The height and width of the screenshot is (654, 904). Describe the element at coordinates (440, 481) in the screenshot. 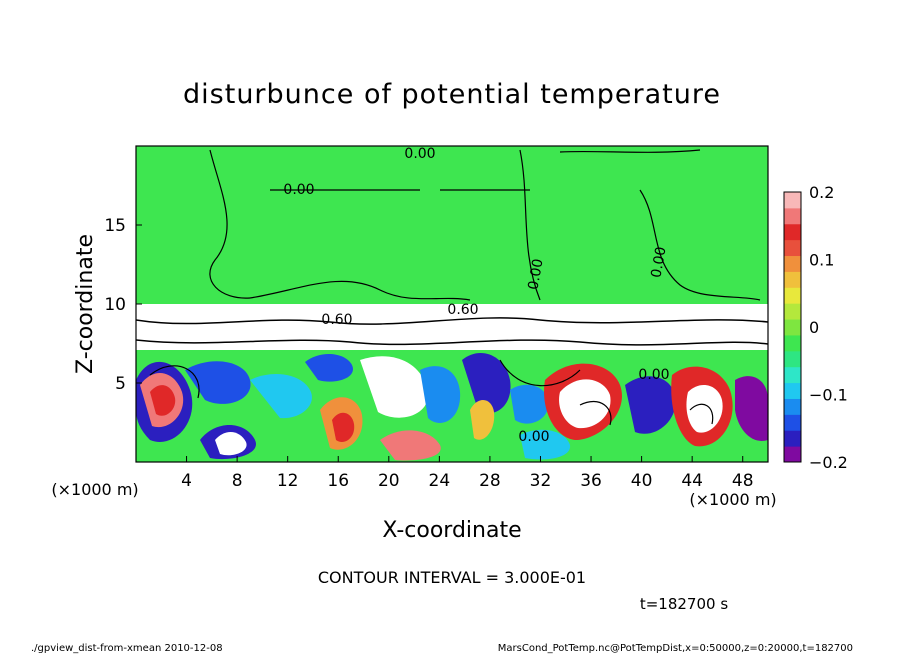

I see `x-tick-label: 24` at that location.